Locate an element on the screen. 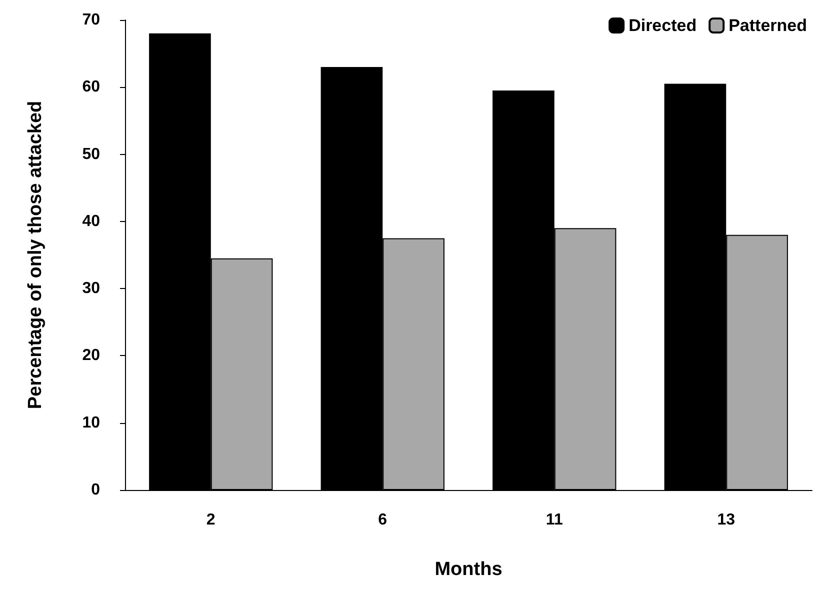 This screenshot has width=827, height=600. y-tick-label: 70 is located at coordinates (91, 20).